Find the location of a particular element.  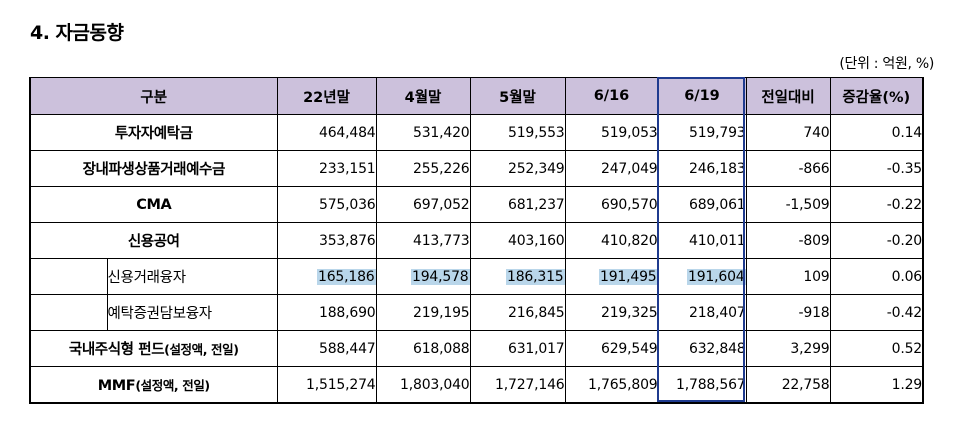

row-label: 장내파생상품거래예수금 is located at coordinates (153, 168).